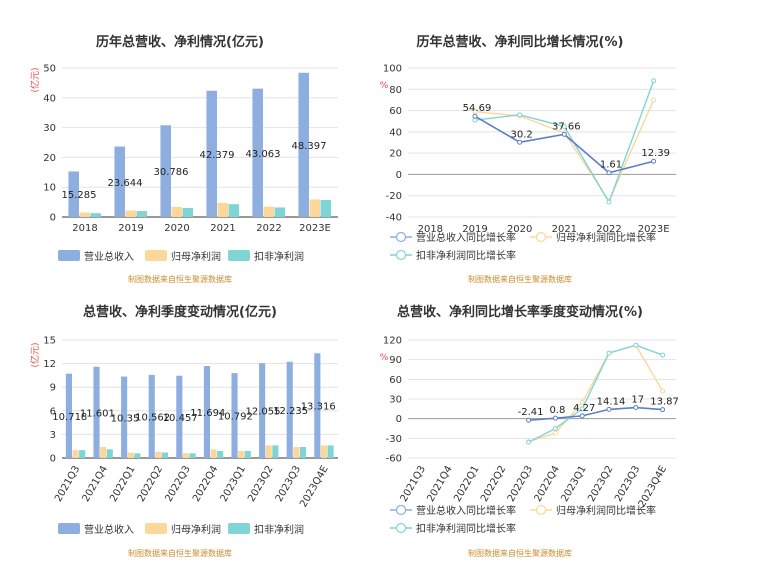  I want to click on data-label: 13.316, so click(318, 407).